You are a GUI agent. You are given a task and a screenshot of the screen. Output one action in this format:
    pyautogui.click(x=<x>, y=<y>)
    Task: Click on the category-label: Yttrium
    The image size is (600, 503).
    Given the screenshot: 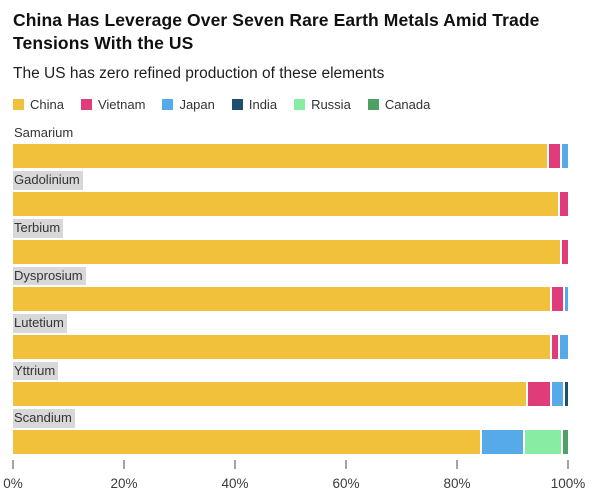 What is the action you would take?
    pyautogui.click(x=36, y=371)
    